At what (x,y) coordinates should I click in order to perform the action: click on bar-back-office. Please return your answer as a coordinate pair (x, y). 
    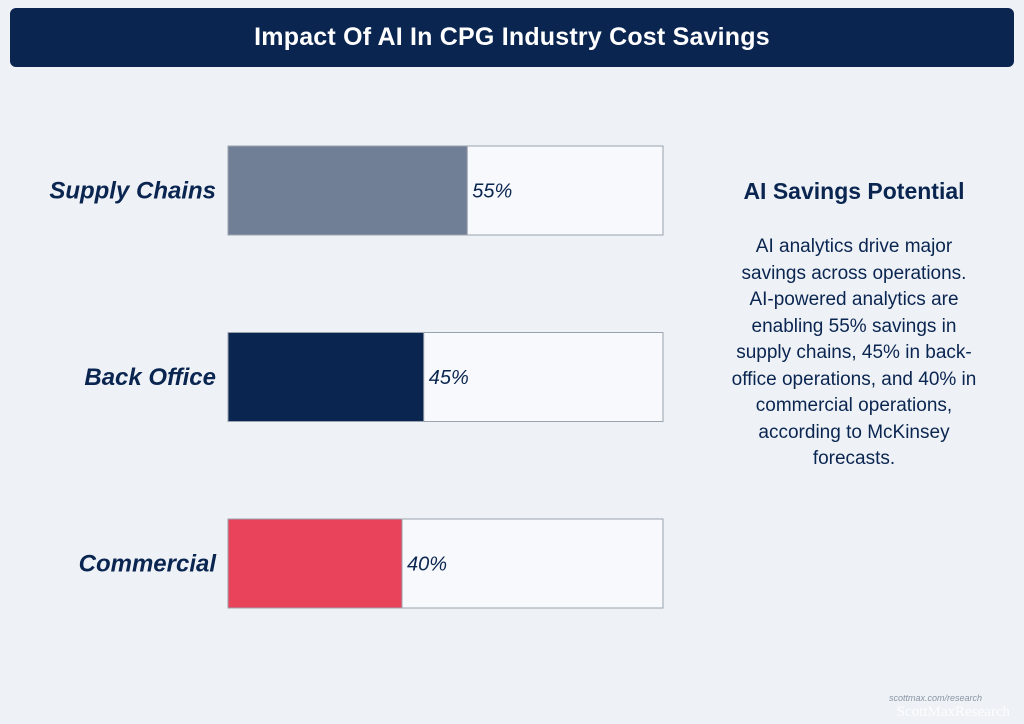
    Looking at the image, I should click on (326, 377).